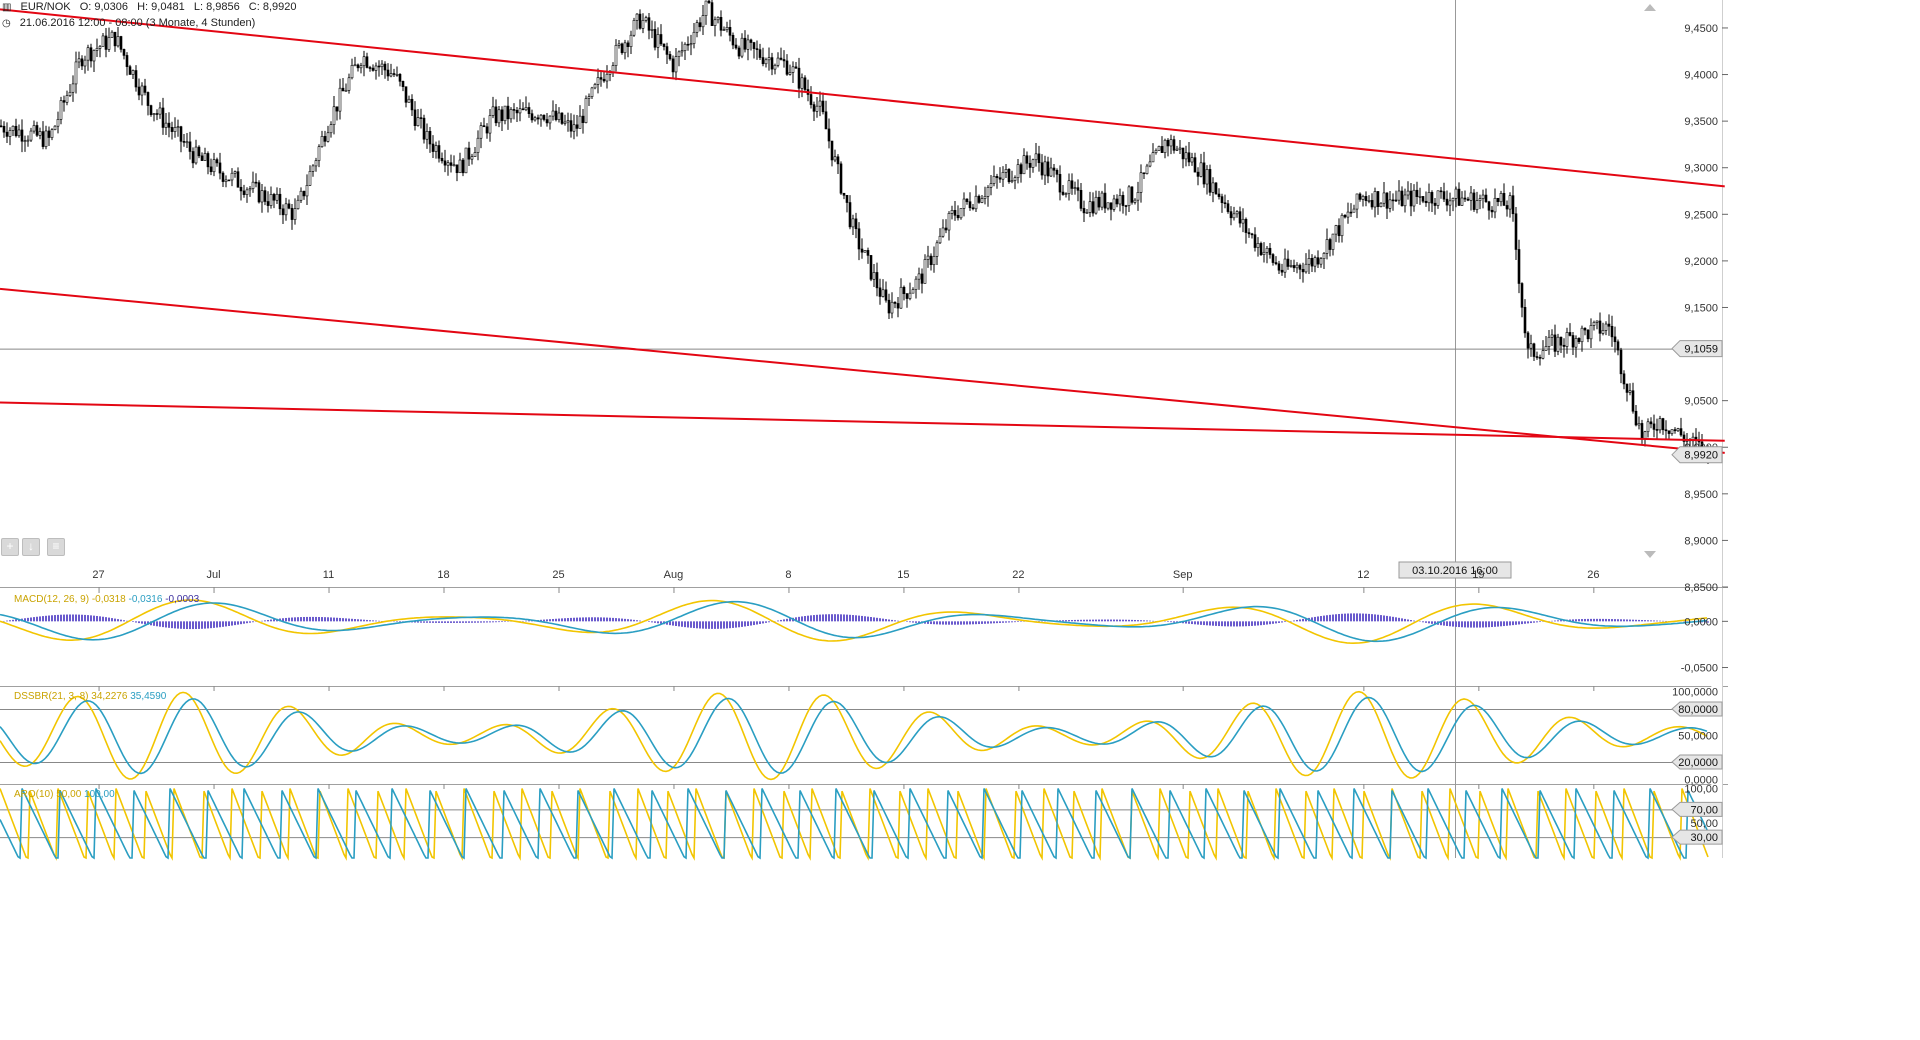 This screenshot has width=1920, height=1040. What do you see at coordinates (1701, 402) in the screenshot?
I see `y-tick-label: 9,0500` at bounding box center [1701, 402].